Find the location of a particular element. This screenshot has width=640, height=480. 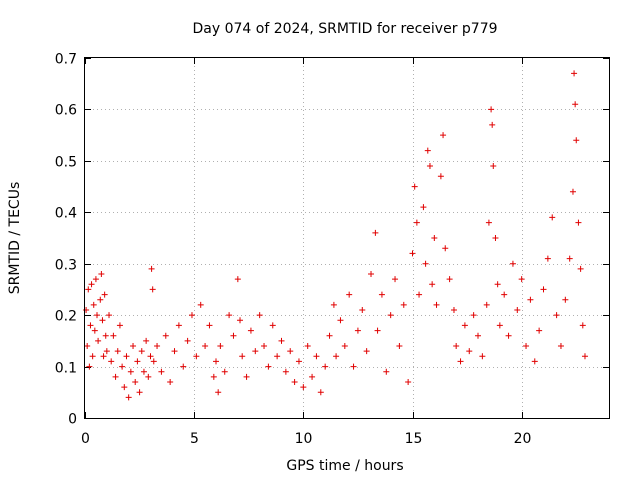

y-tick-label: 0.1 is located at coordinates (66, 369).